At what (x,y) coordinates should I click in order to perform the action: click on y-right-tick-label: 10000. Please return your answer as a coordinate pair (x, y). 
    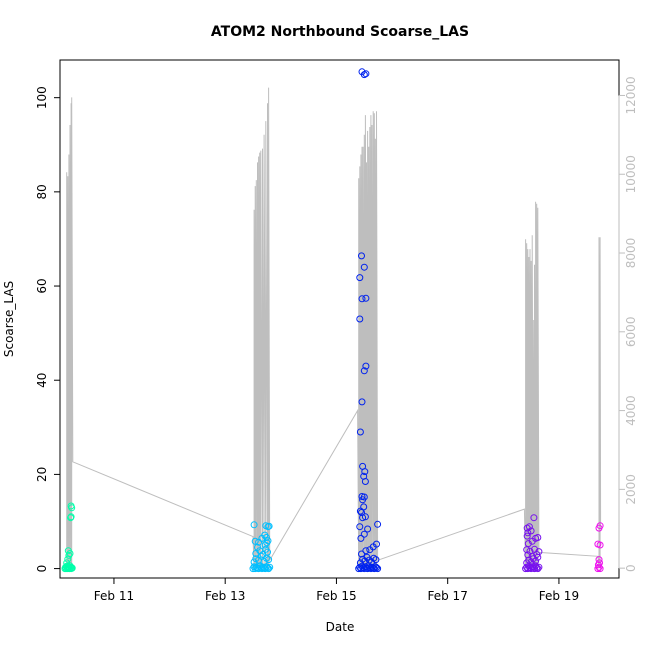
    Looking at the image, I should click on (631, 174).